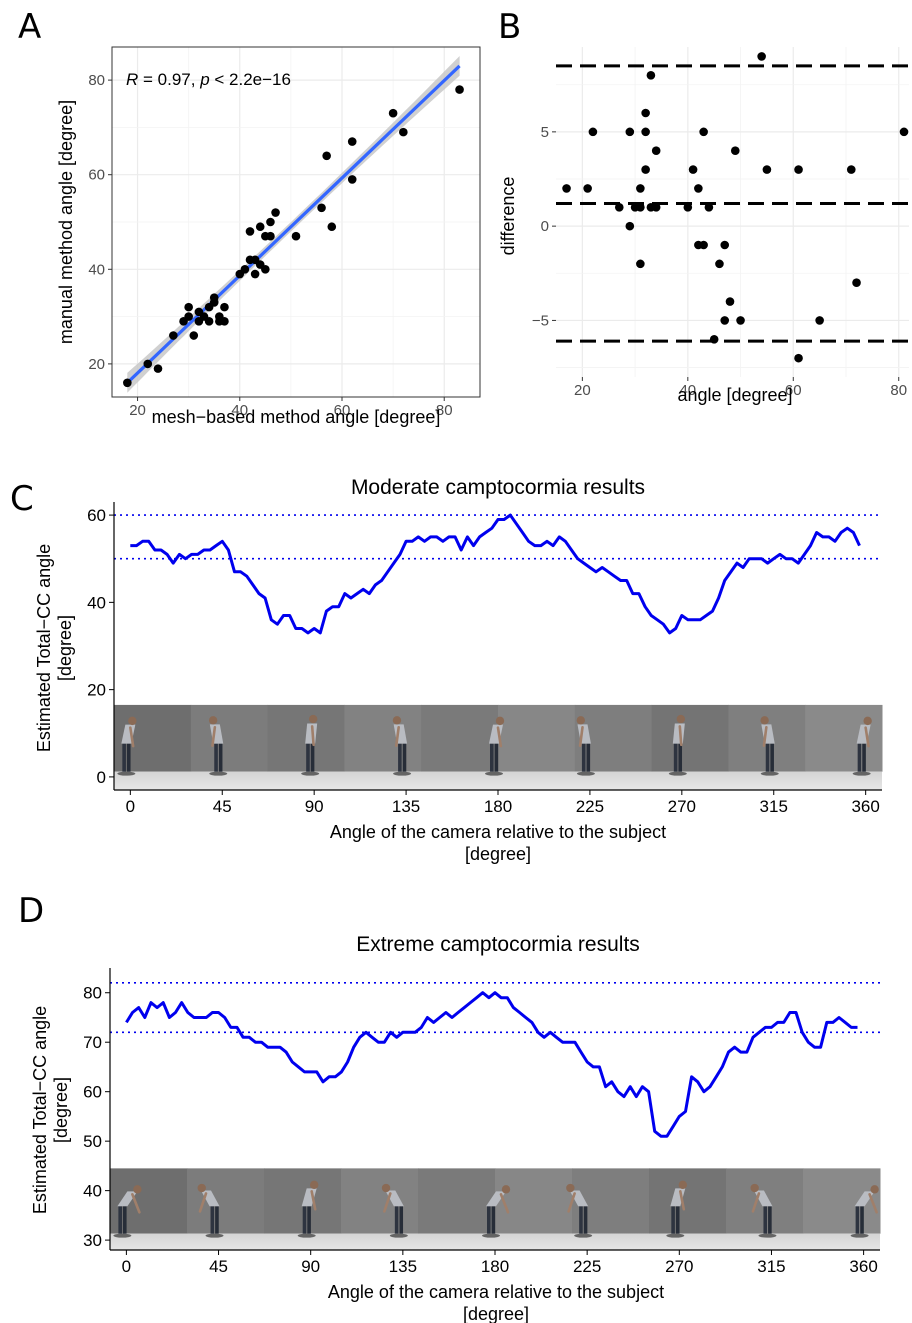 This screenshot has height=1323, width=912. Describe the element at coordinates (679, 1266) in the screenshot. I see `chart-d-tick-label-x-6: 270` at that location.